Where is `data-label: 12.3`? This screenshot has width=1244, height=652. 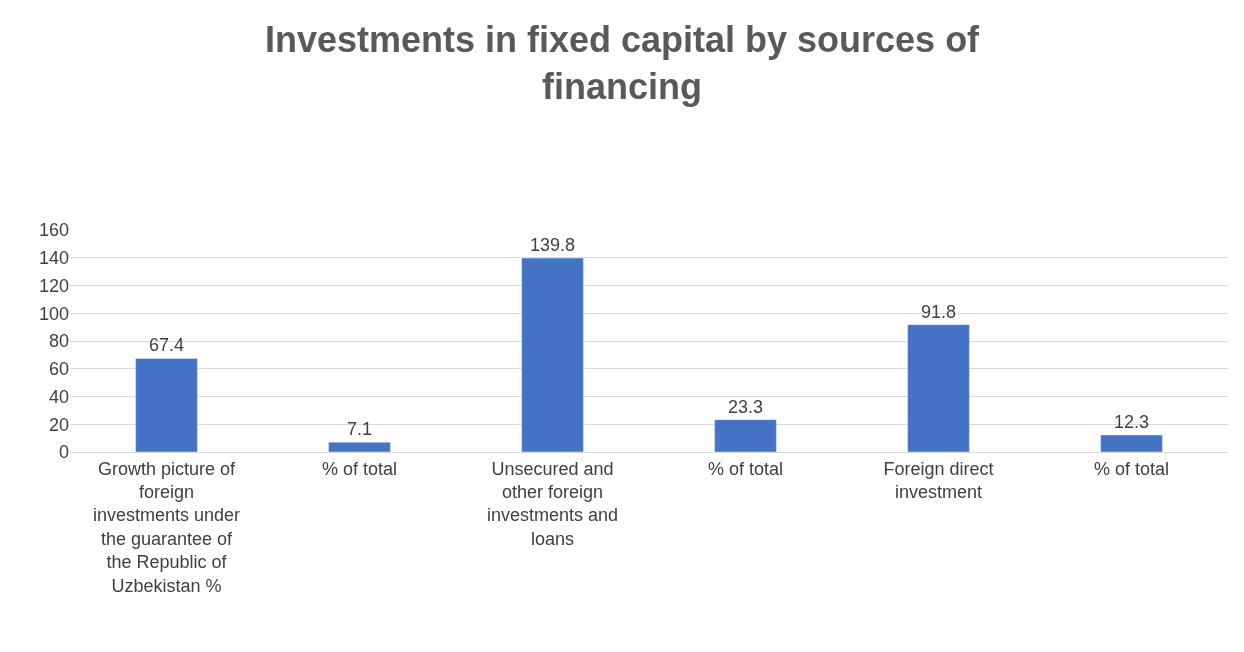 data-label: 12.3 is located at coordinates (1131, 421).